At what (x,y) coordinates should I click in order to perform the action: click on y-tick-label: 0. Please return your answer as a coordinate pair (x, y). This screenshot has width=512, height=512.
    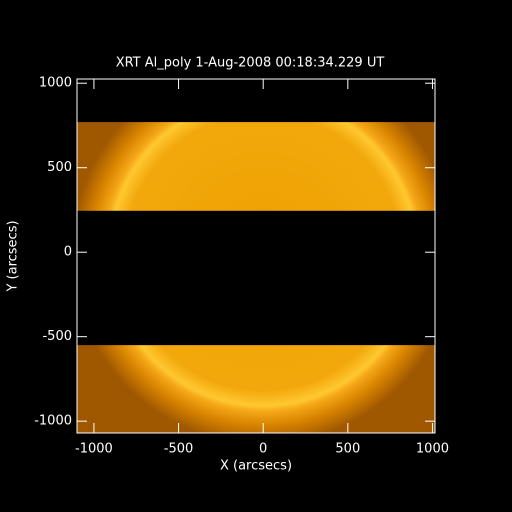
    Looking at the image, I should click on (68, 252).